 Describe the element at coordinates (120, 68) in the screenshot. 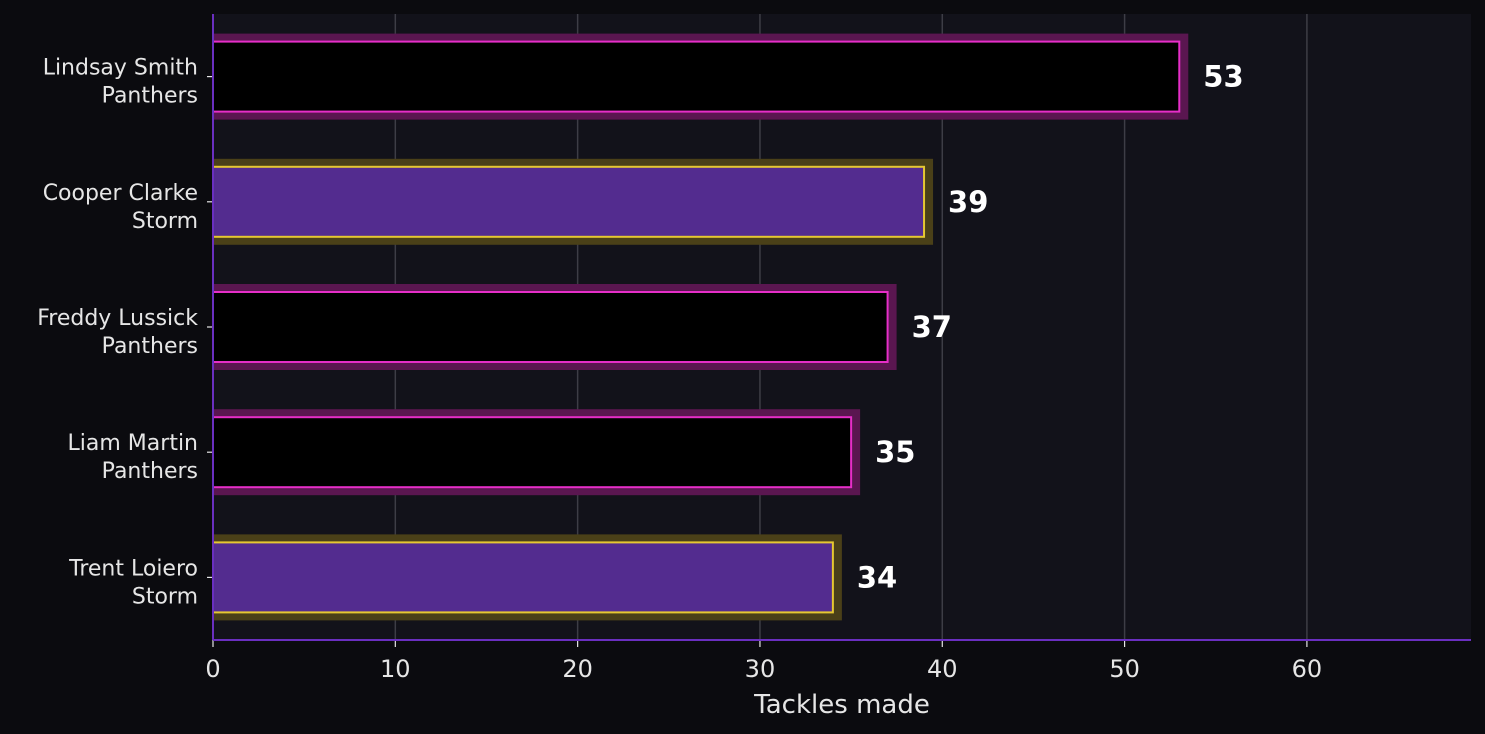

I see `category-player-label: Lindsay Smith` at that location.